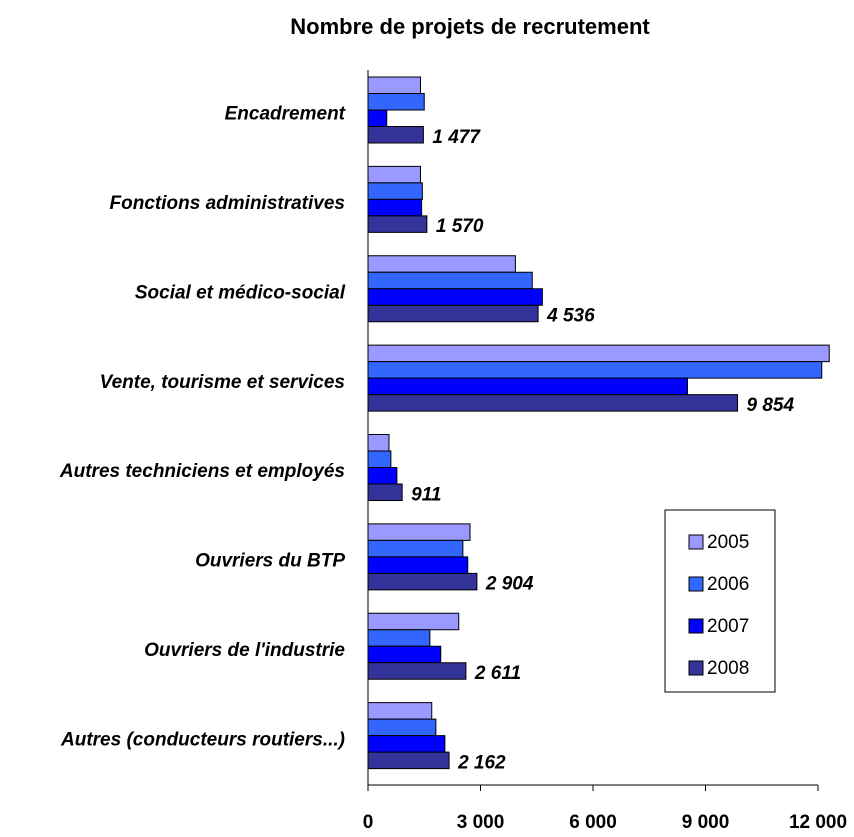  I want to click on legend-label: 2005, so click(728, 542).